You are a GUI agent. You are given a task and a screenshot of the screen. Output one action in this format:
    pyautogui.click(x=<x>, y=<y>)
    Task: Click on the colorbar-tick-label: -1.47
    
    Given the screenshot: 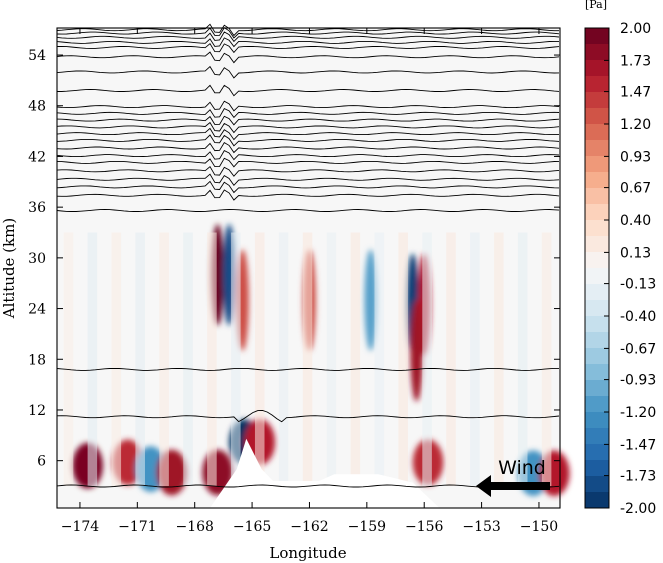 What is the action you would take?
    pyautogui.click(x=638, y=445)
    